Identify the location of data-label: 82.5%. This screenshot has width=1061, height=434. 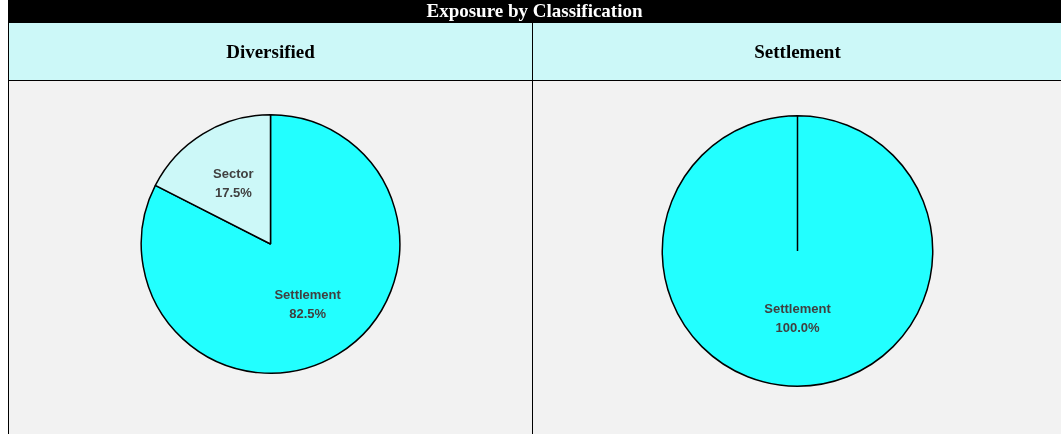
(308, 314).